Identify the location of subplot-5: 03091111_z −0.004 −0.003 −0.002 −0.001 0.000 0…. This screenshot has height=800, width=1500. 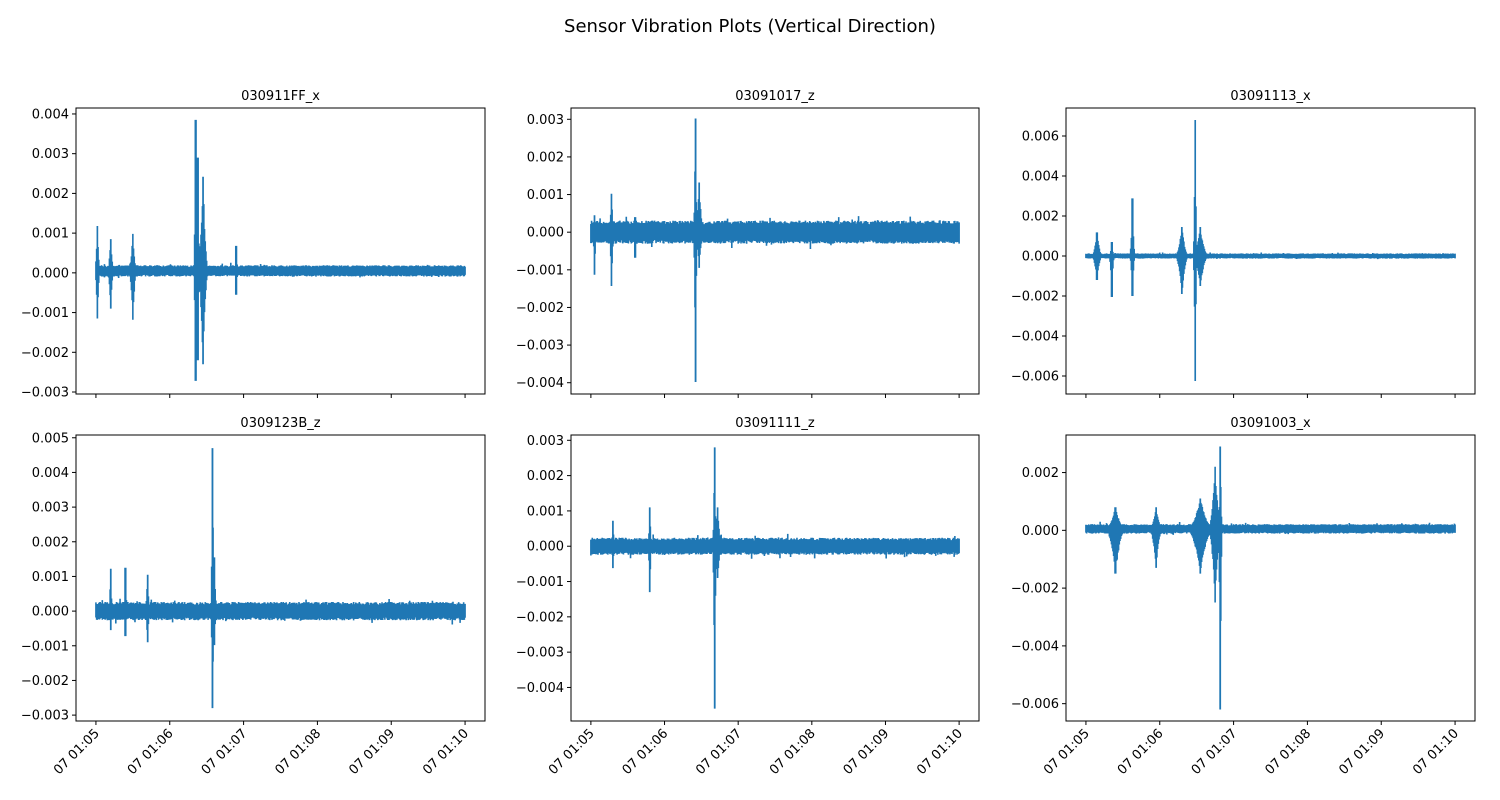
(748, 597).